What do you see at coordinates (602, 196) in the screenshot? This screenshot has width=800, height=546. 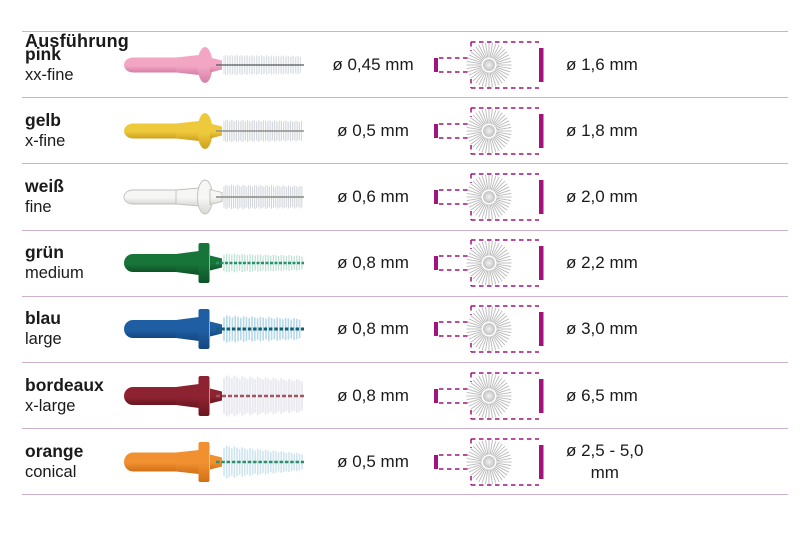 I see `brush-diameter-value: ø 2,0 mm` at bounding box center [602, 196].